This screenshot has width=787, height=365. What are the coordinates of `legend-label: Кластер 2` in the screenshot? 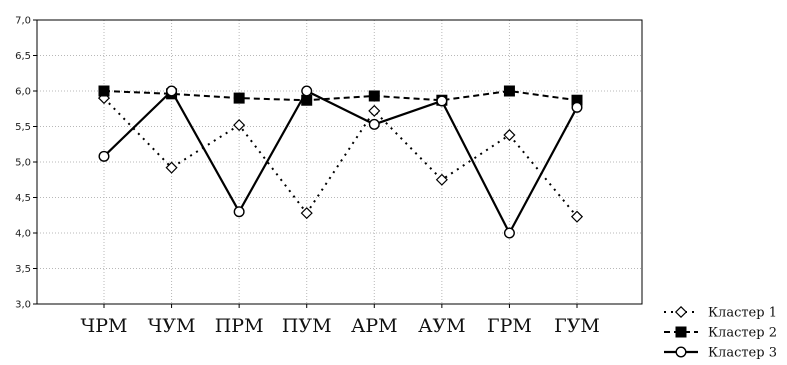 It's located at (742, 333).